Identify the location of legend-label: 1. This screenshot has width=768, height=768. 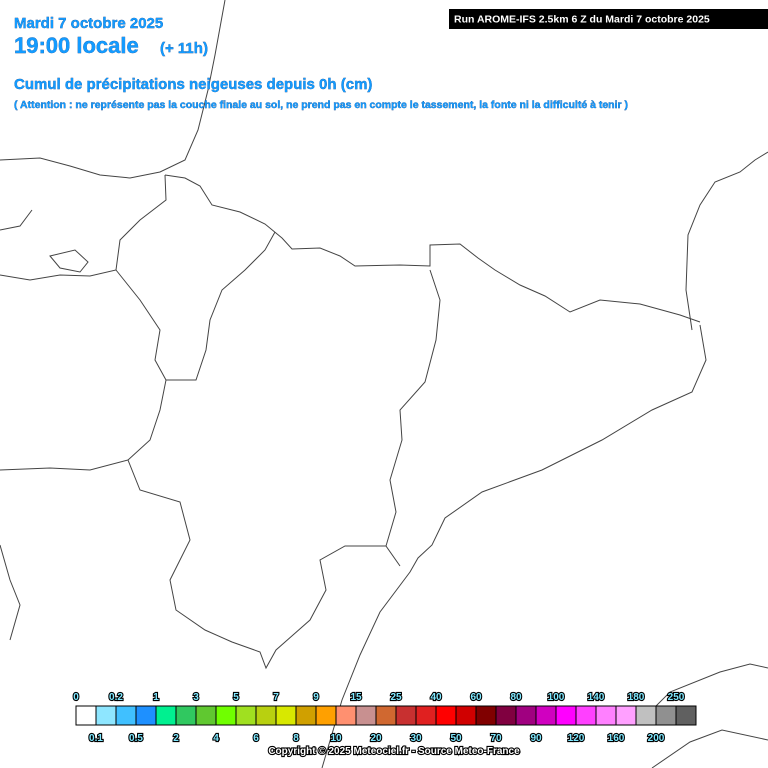
(156, 697).